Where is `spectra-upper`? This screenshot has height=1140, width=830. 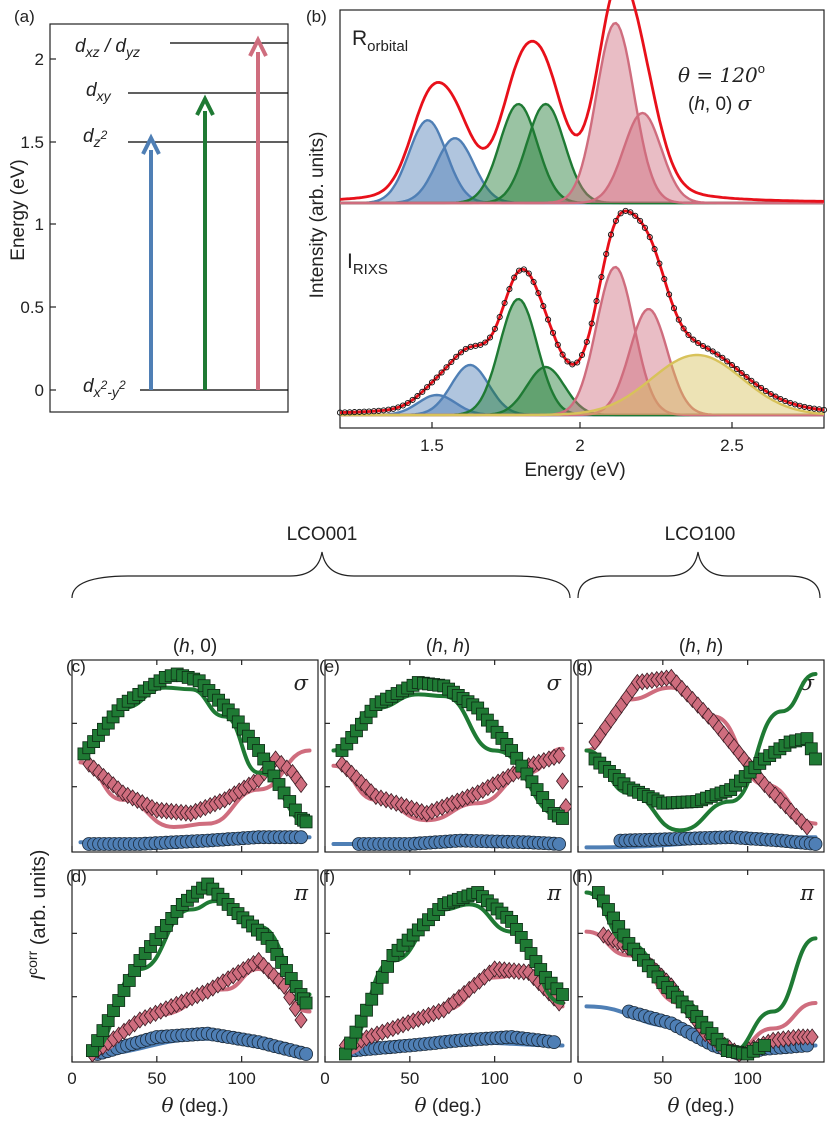 spectra-upper is located at coordinates (582, 102).